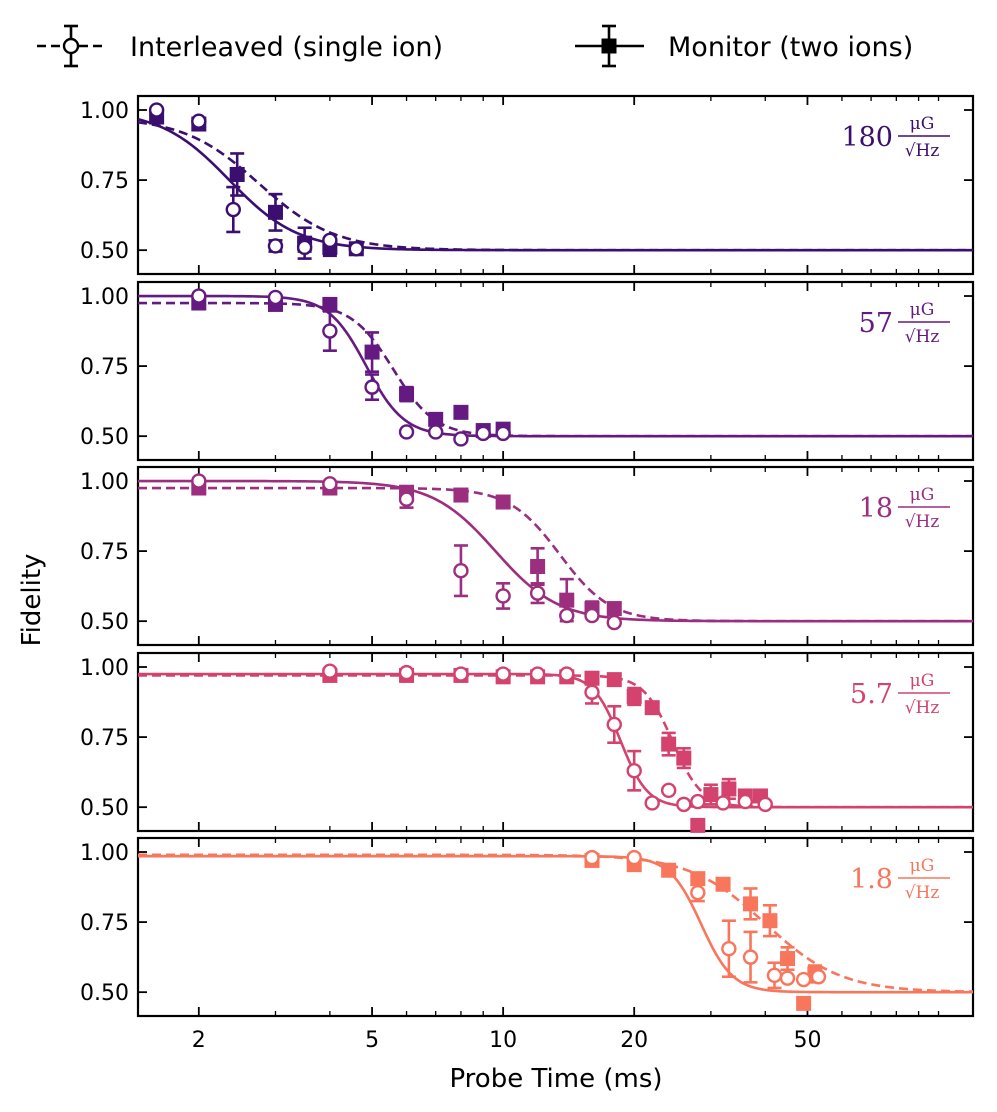 This screenshot has width=997, height=1112. What do you see at coordinates (876, 323) in the screenshot?
I see `panel-noise-value: 57` at bounding box center [876, 323].